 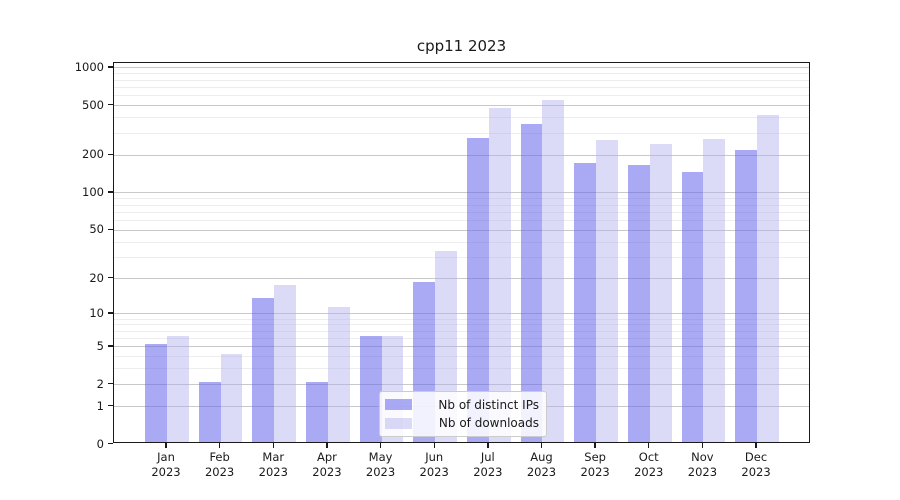 I want to click on chart-title: cpp11 2023, so click(x=461, y=46).